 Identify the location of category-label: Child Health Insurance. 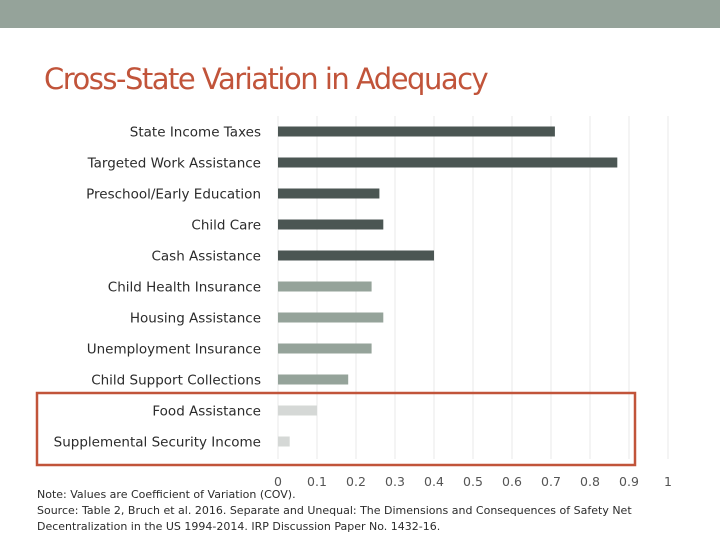
(184, 288).